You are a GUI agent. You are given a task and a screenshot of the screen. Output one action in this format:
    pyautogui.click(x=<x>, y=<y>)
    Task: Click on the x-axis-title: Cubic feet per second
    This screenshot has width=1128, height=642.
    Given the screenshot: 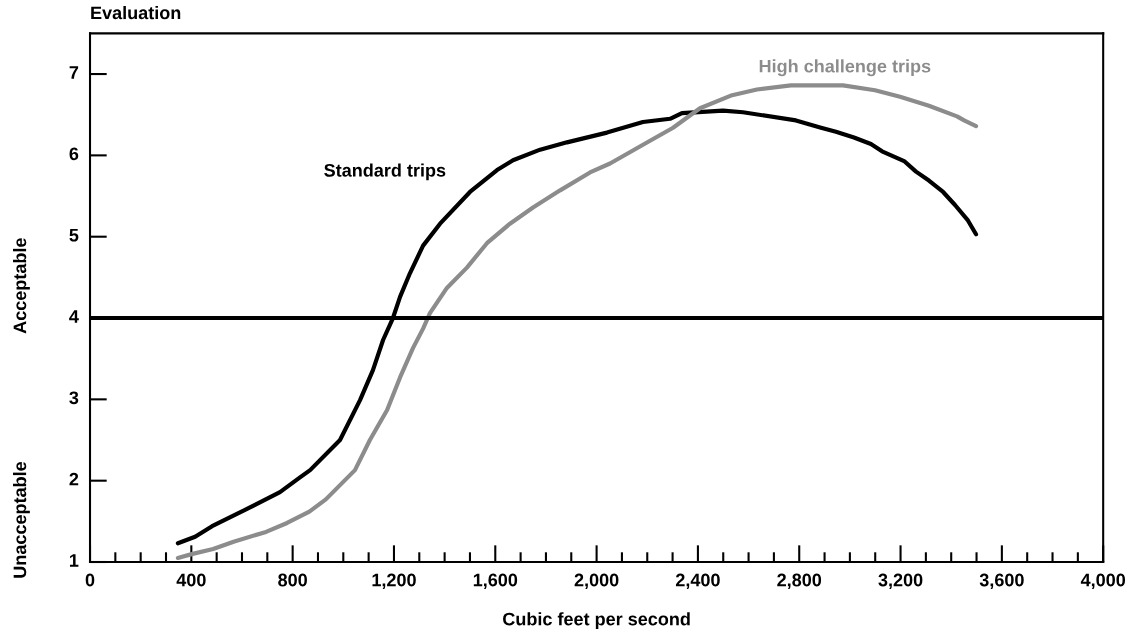 What is the action you would take?
    pyautogui.click(x=596, y=620)
    